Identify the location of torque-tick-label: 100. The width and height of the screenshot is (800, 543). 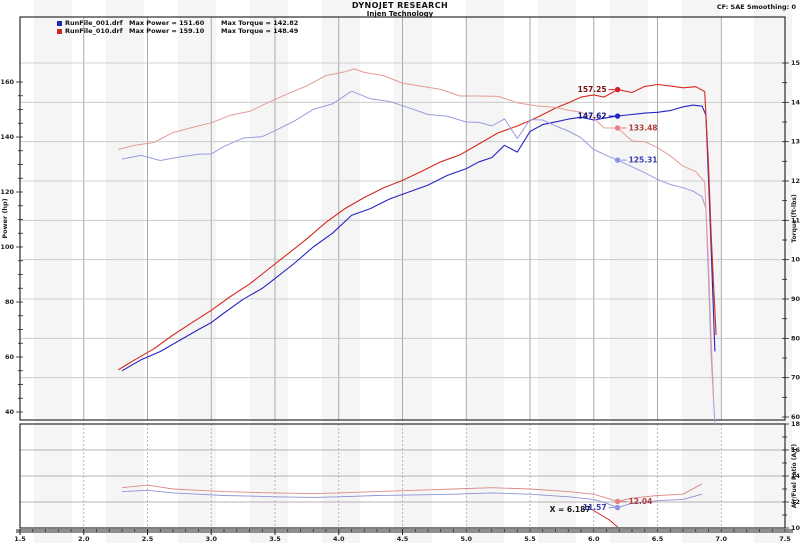
(795, 260).